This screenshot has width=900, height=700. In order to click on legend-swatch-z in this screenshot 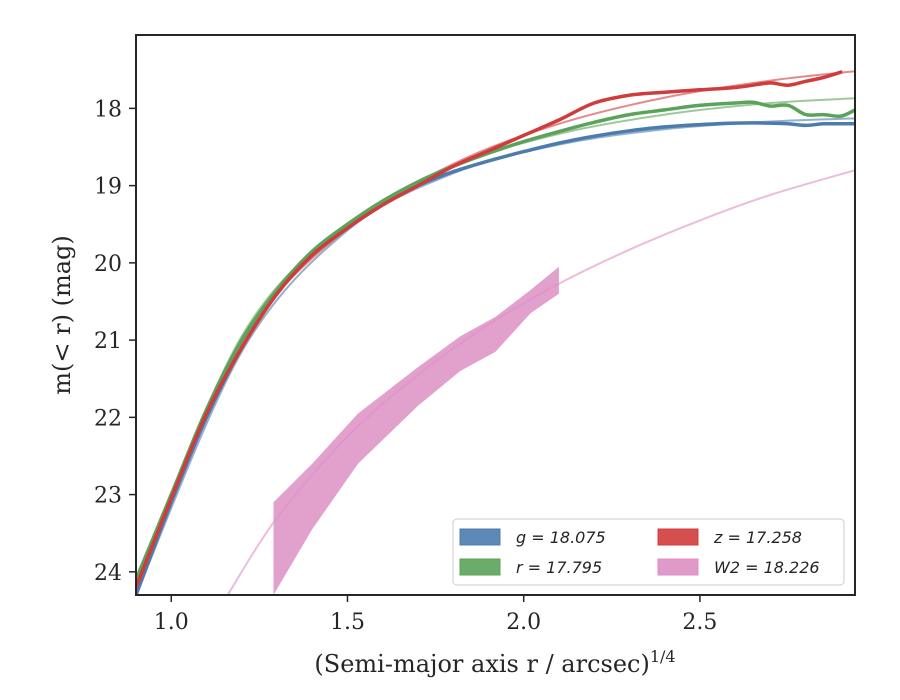, I will do `click(678, 537)`.